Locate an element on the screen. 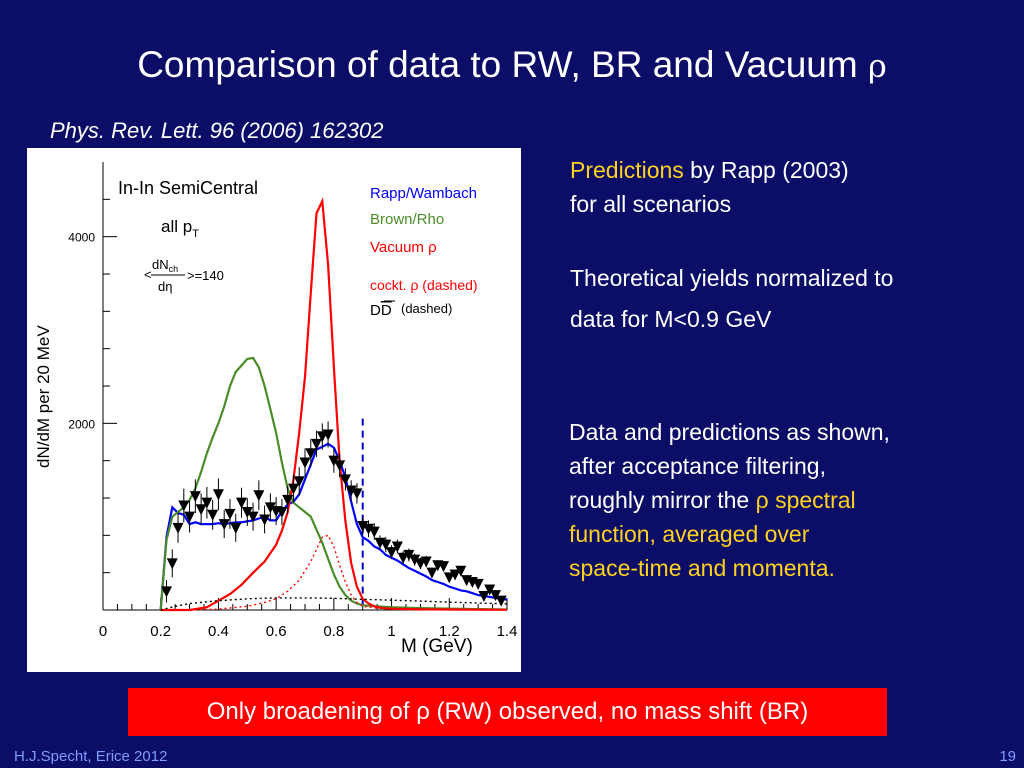 Image resolution: width=1024 pixels, height=768 pixels. legend-vacuum-rho: Vacuum ρ is located at coordinates (403, 247).